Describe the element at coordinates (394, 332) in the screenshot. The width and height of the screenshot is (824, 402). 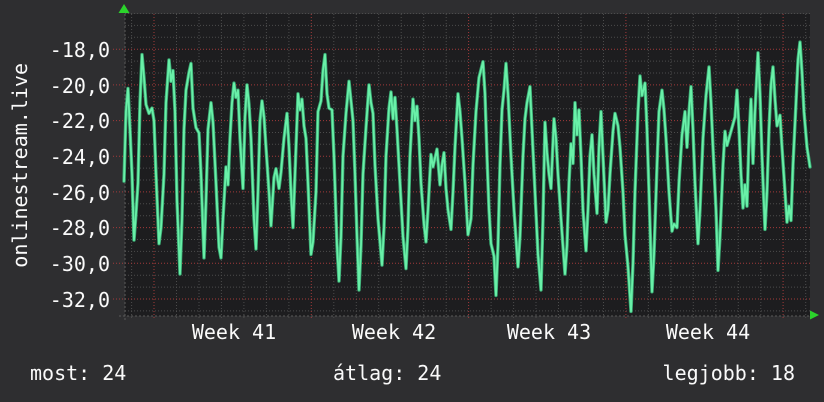
I see `x-axis-week-label: Week 42` at that location.